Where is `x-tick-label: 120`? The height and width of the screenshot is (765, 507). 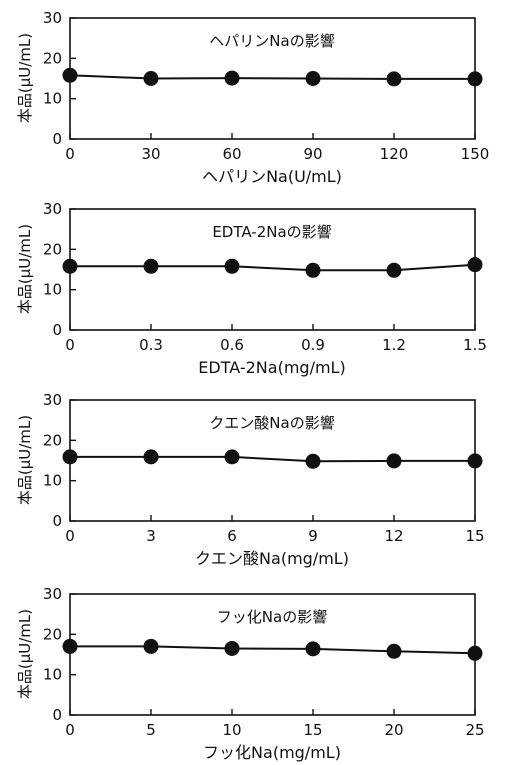 x-tick-label: 120 is located at coordinates (394, 154).